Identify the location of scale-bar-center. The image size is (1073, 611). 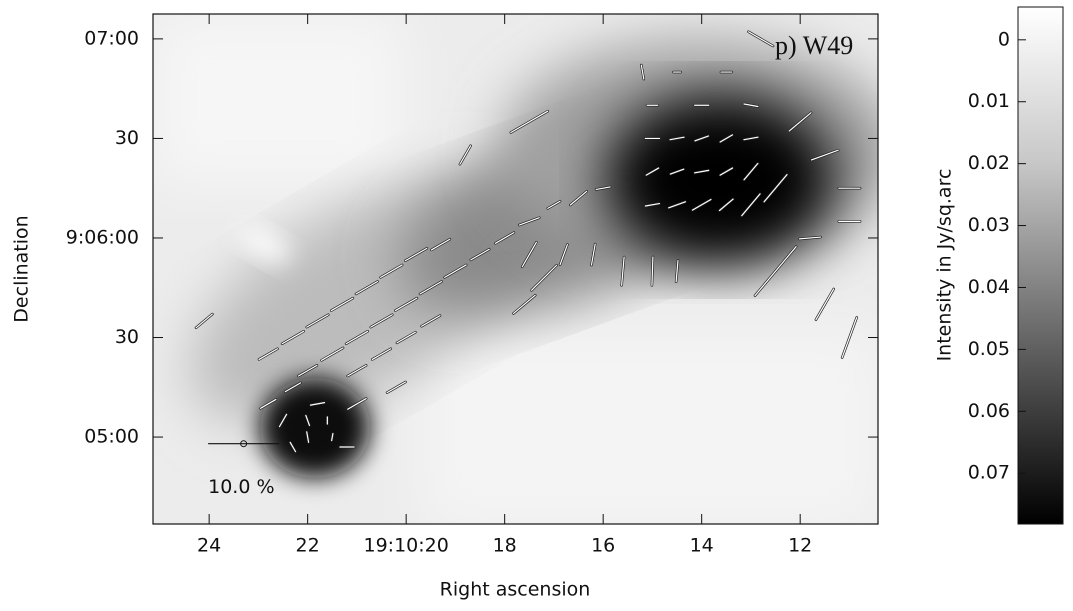
(244, 444).